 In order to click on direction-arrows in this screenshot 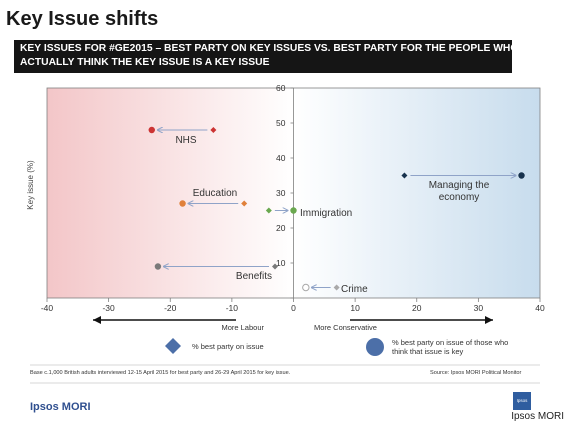, I will do `click(293, 320)`.